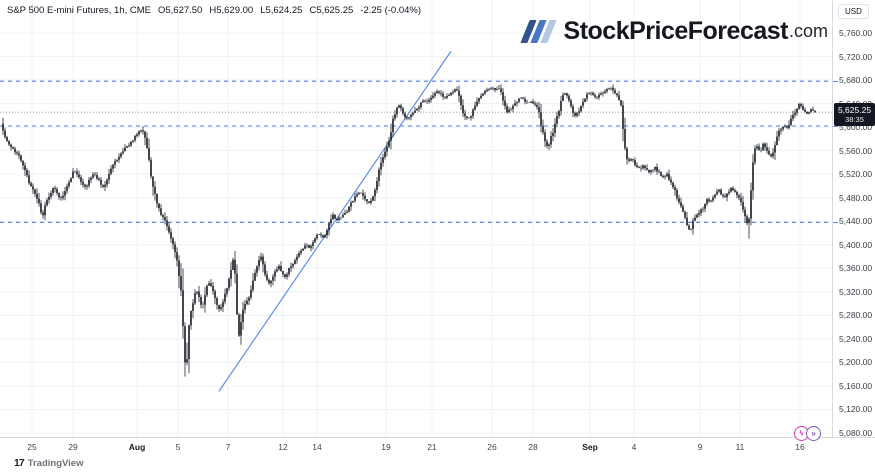 Image resolution: width=875 pixels, height=474 pixels. Describe the element at coordinates (856, 244) in the screenshot. I see `price-tick-label: 5,400.00` at that location.